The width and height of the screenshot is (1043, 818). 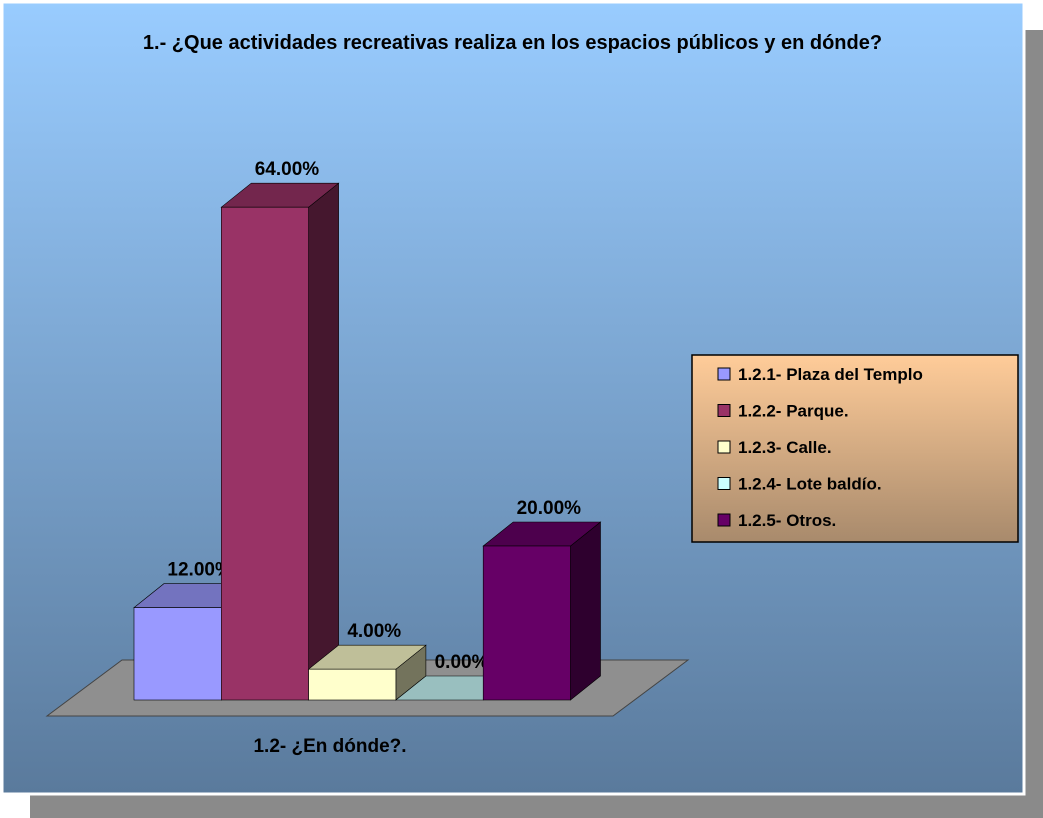 I want to click on data-label: 12.00%, so click(x=199, y=570).